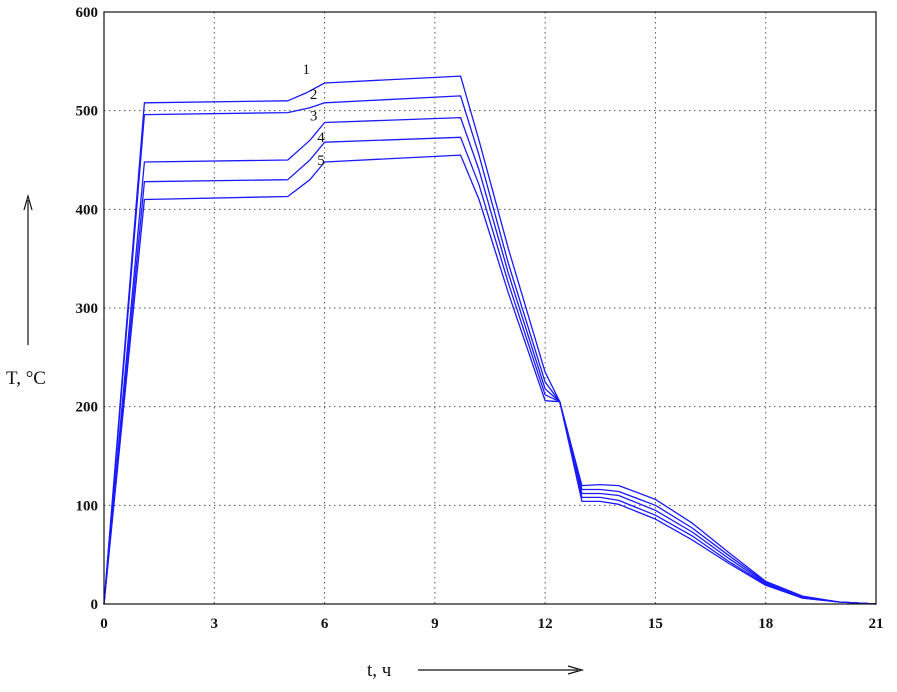  I want to click on y-tick-label: 500, so click(87, 112).